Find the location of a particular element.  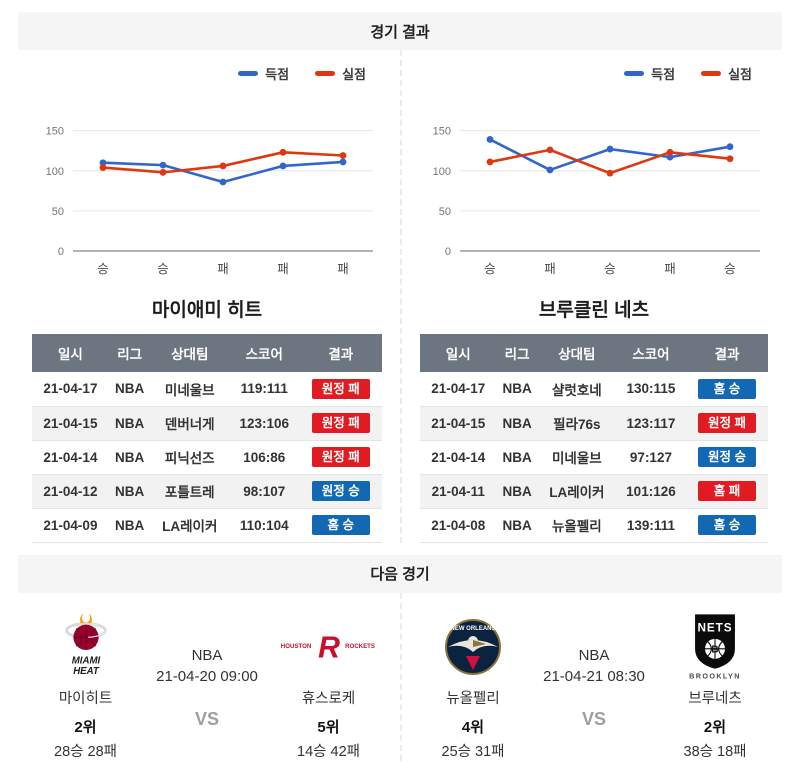

new-orleans-pelicans-logo: NEW ORLEANS is located at coordinates (473, 647).